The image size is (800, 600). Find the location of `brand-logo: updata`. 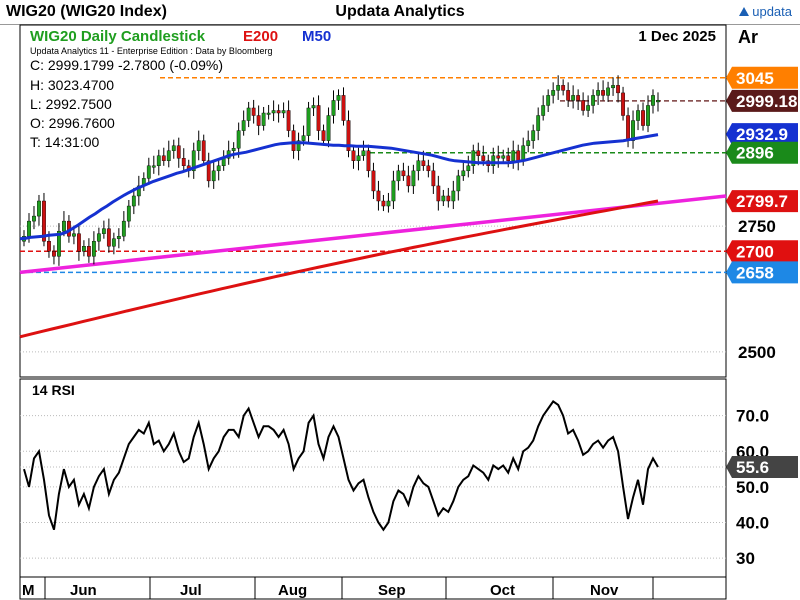

brand-logo: updata is located at coordinates (765, 11).